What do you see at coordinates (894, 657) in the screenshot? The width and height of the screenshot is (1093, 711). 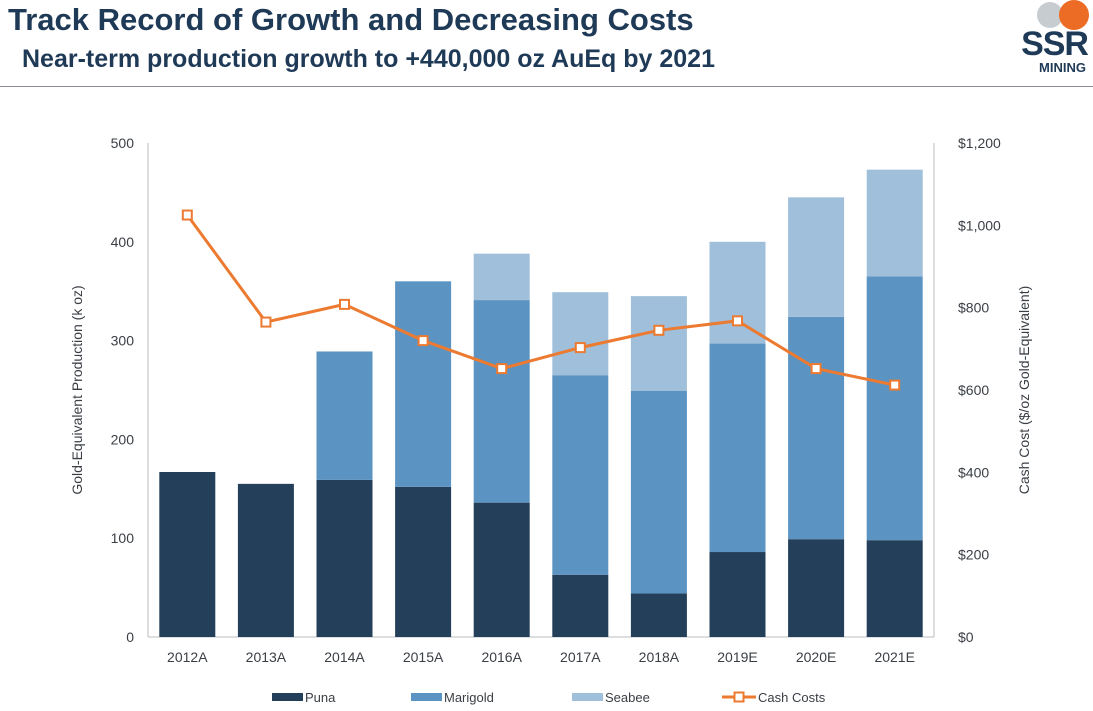 I see `x-tick-label: 2021E` at bounding box center [894, 657].